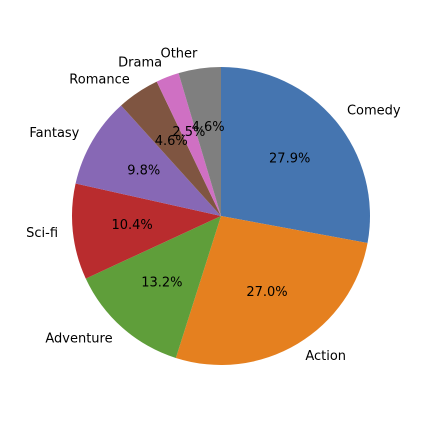  I want to click on pct-label-adventure: 13.2%, so click(161, 283).